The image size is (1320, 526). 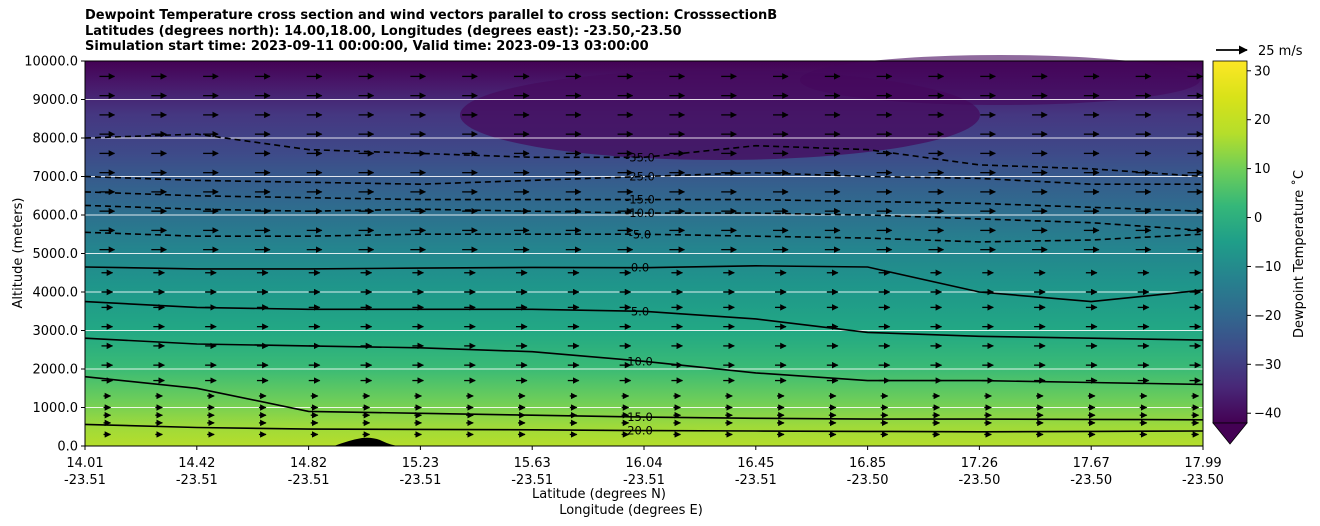 I want to click on x-tick-label-lat: 15.63, so click(x=532, y=463).